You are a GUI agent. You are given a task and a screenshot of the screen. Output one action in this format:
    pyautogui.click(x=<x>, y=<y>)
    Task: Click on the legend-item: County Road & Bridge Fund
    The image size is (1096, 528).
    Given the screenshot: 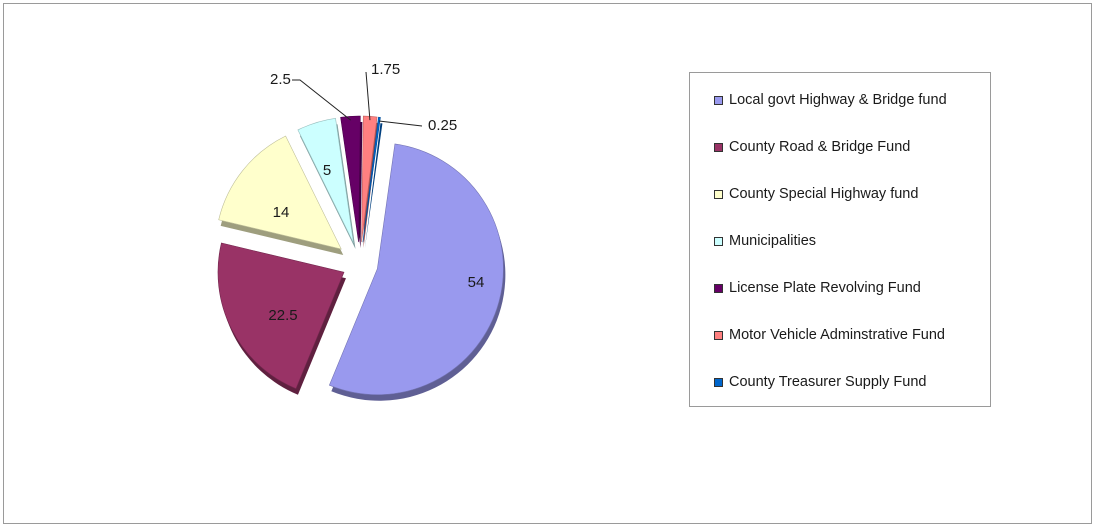 What is the action you would take?
    pyautogui.click(x=812, y=147)
    